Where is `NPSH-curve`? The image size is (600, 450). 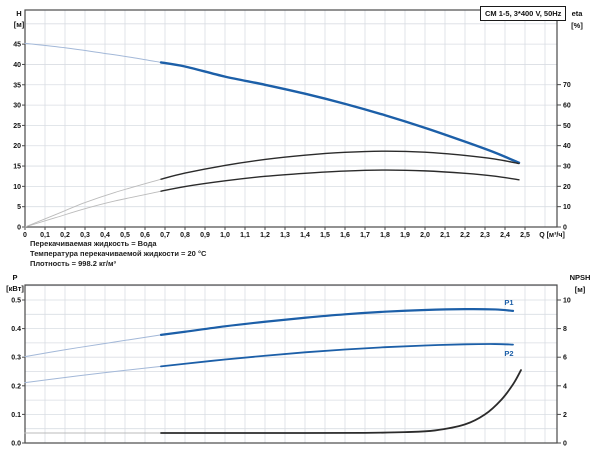
NPSH-curve is located at coordinates (273, 401).